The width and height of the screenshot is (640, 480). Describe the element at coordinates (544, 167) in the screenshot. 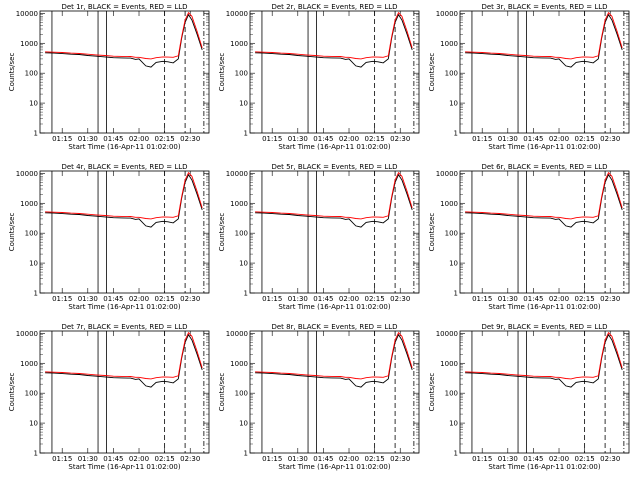

I see `panel-title: Det 6r, BLACK = Events, RED = LLD` at that location.